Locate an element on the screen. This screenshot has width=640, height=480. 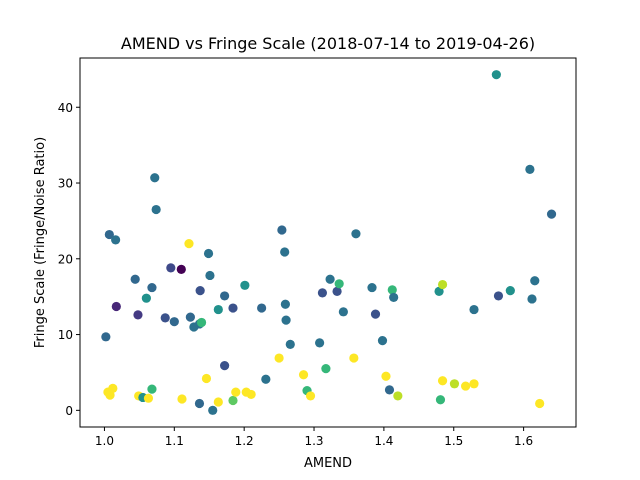
y-axis: 0 10 20 30 40 is located at coordinates (69, 259).